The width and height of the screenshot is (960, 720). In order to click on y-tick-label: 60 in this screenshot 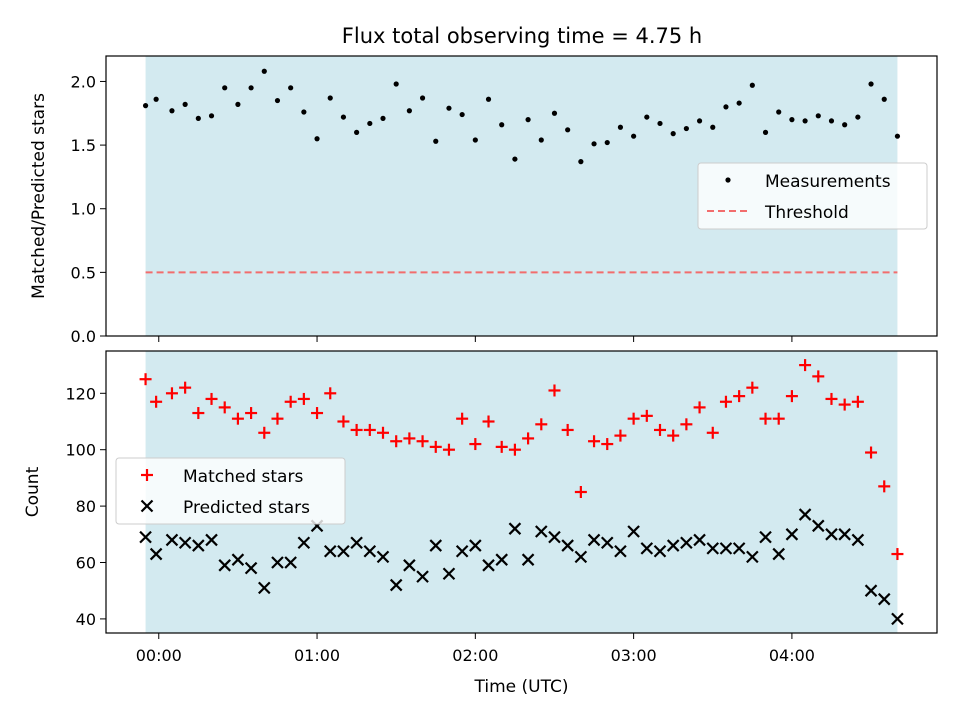, I will do `click(86, 563)`.